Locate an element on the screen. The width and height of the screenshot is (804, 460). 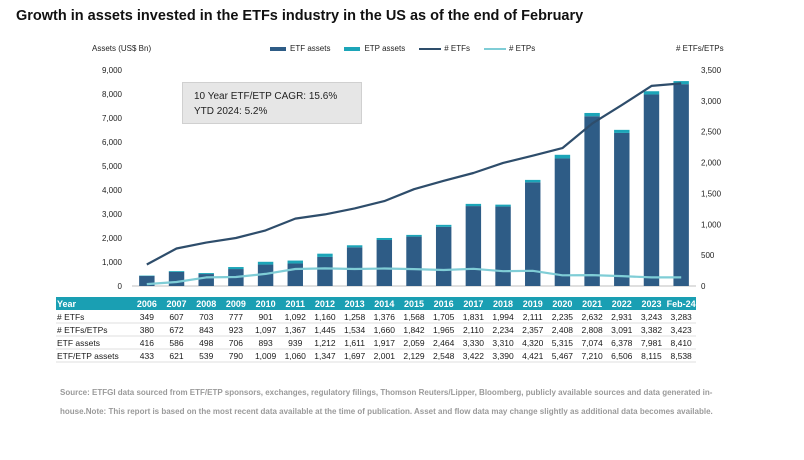
table-year-header: 2019 is located at coordinates (533, 304).